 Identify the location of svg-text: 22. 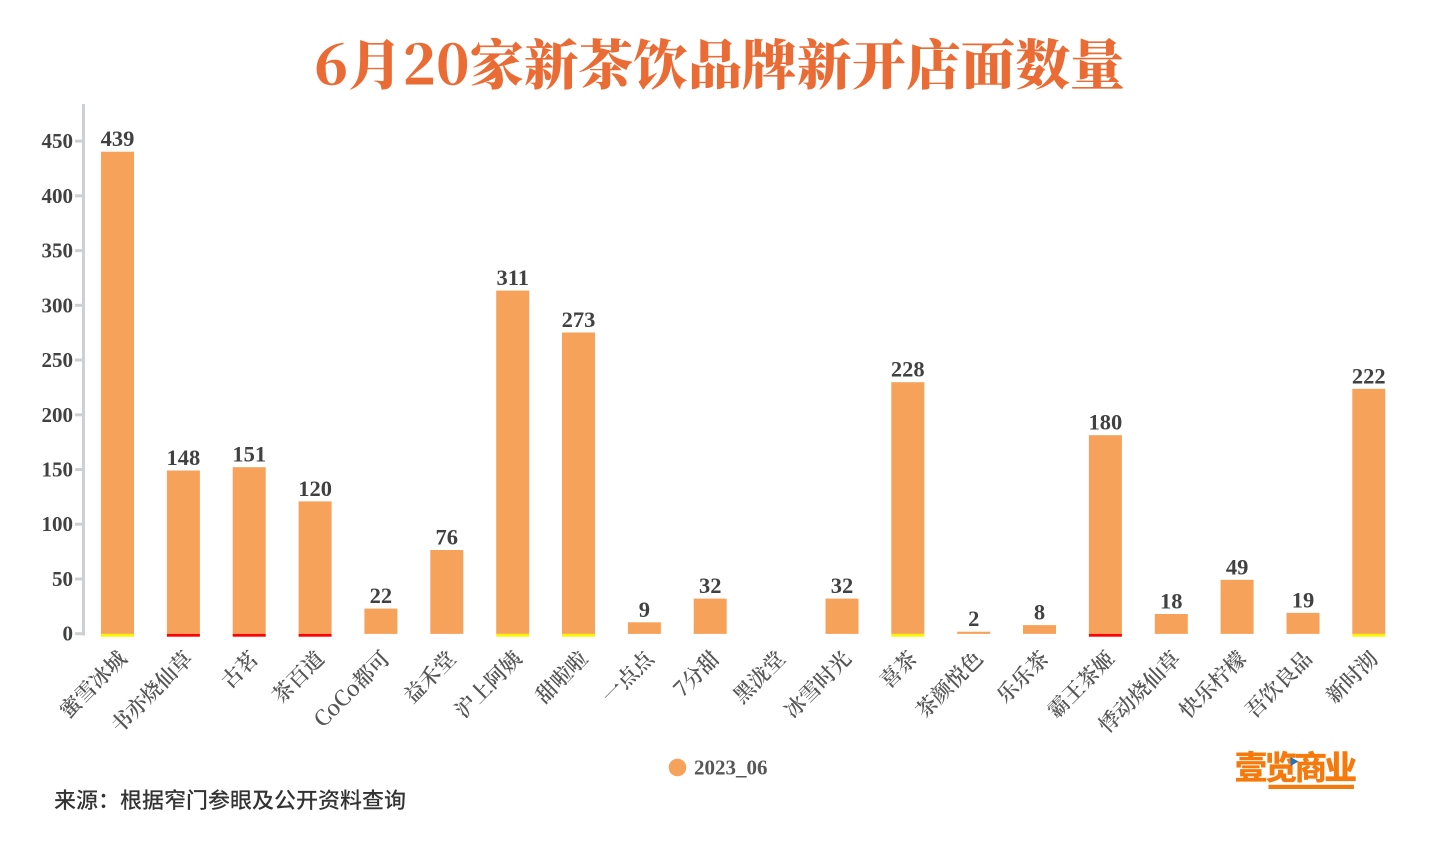
(381, 595).